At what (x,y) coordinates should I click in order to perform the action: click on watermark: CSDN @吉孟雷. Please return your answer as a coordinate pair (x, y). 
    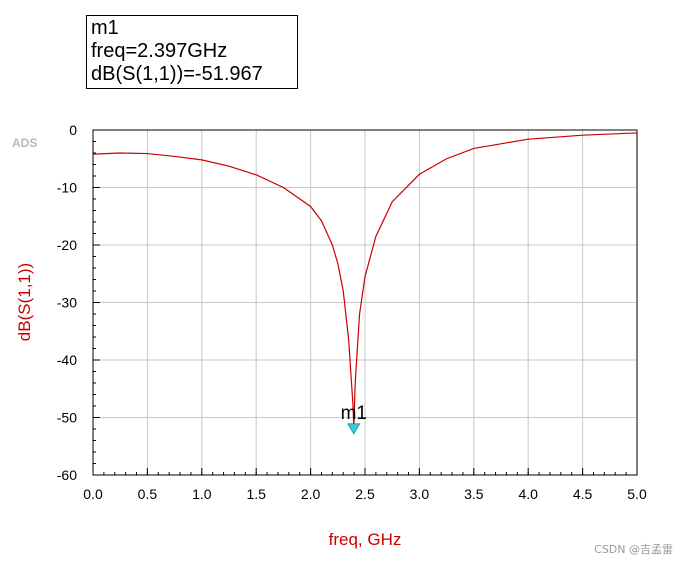
    Looking at the image, I should click on (633, 549).